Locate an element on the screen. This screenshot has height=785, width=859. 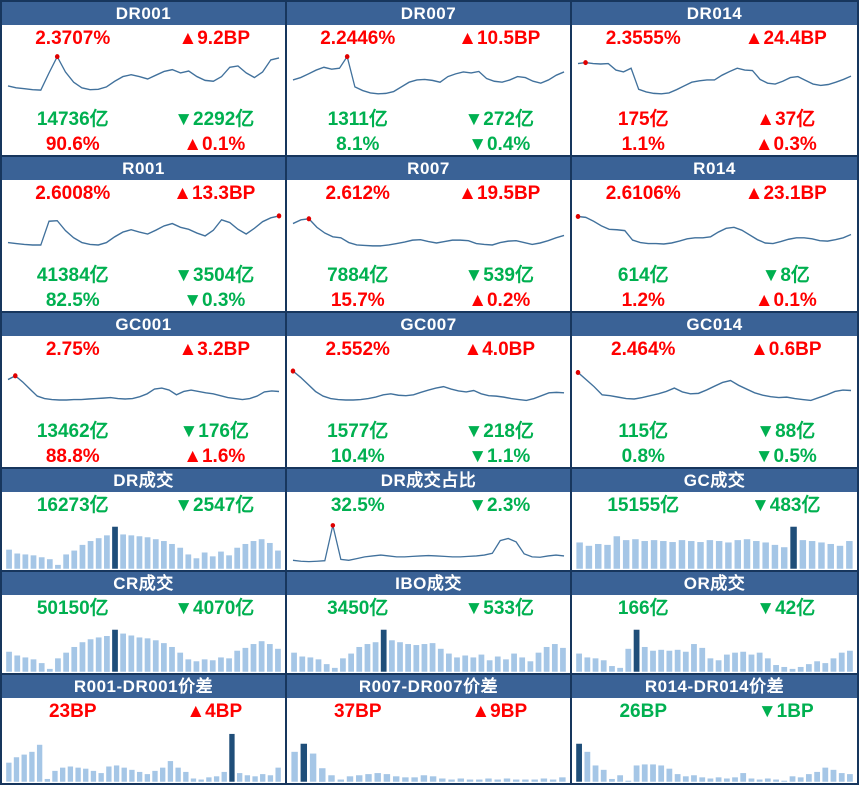
value-change: ▲9BP is located at coordinates (499, 711).